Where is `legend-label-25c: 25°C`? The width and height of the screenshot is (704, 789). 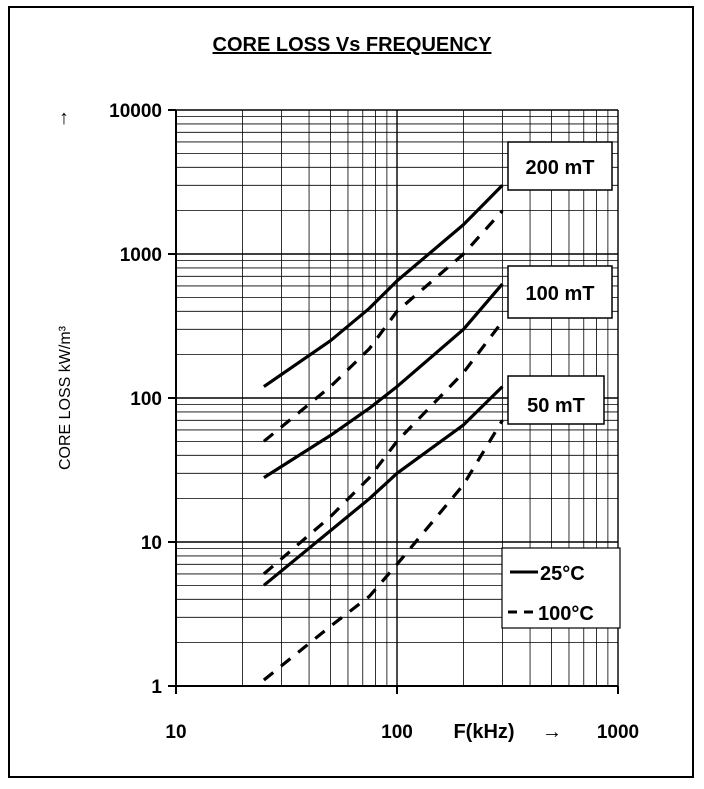
legend-label-25c: 25°C is located at coordinates (562, 574).